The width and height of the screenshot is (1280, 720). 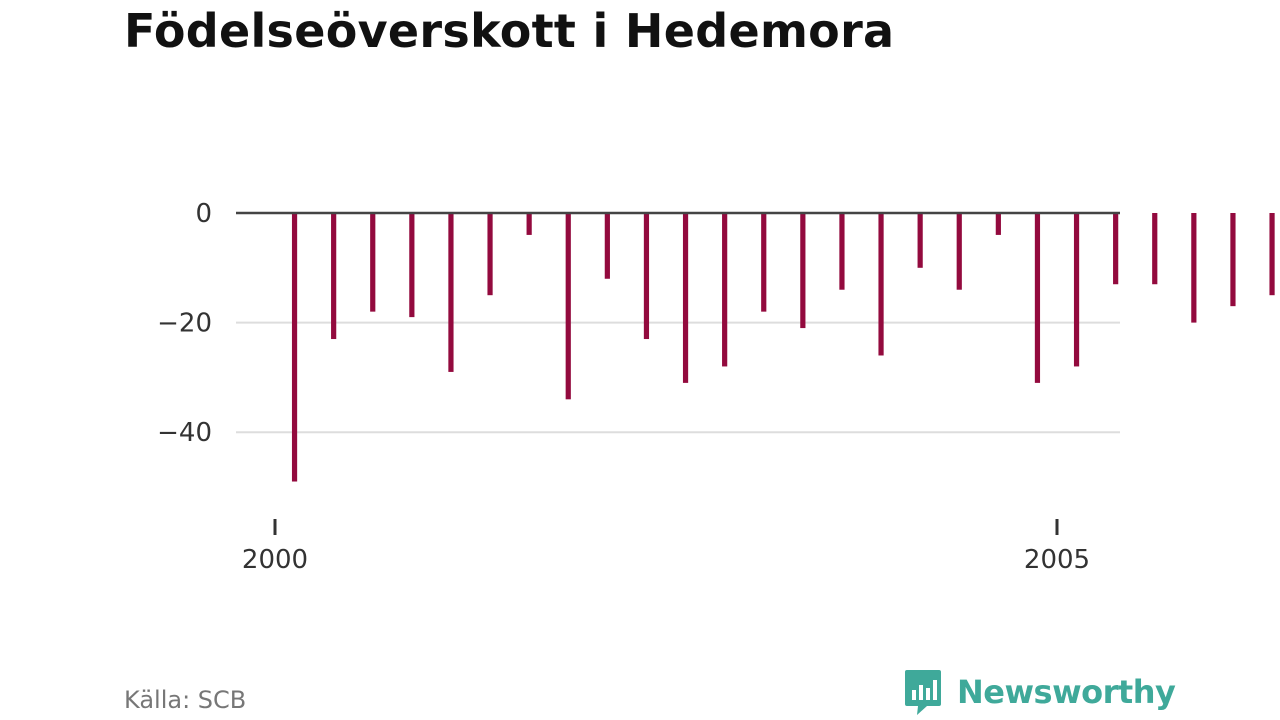 I want to click on brand-logo: Newsworthy, so click(x=1039, y=692).